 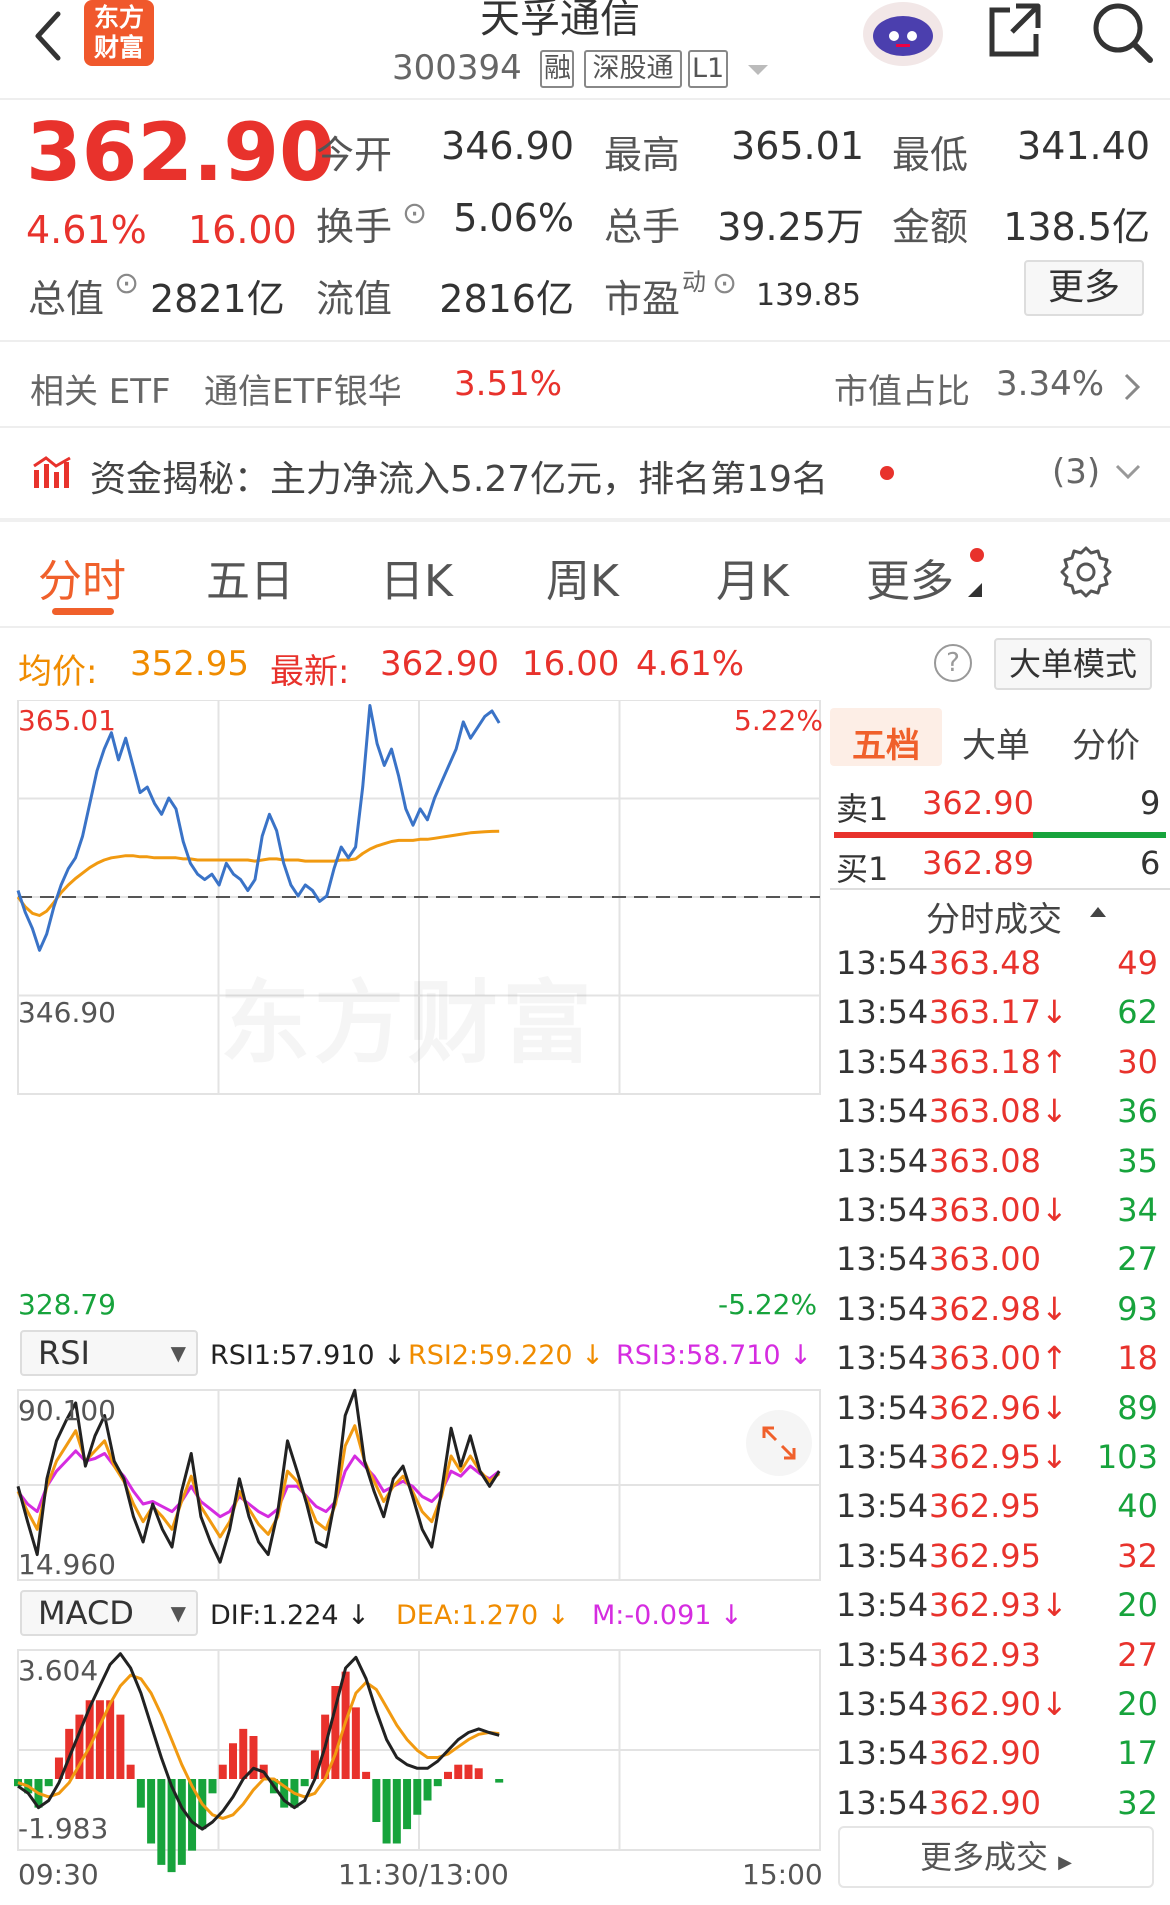 I want to click on macd-selector-label: MACD, so click(x=86, y=1613).